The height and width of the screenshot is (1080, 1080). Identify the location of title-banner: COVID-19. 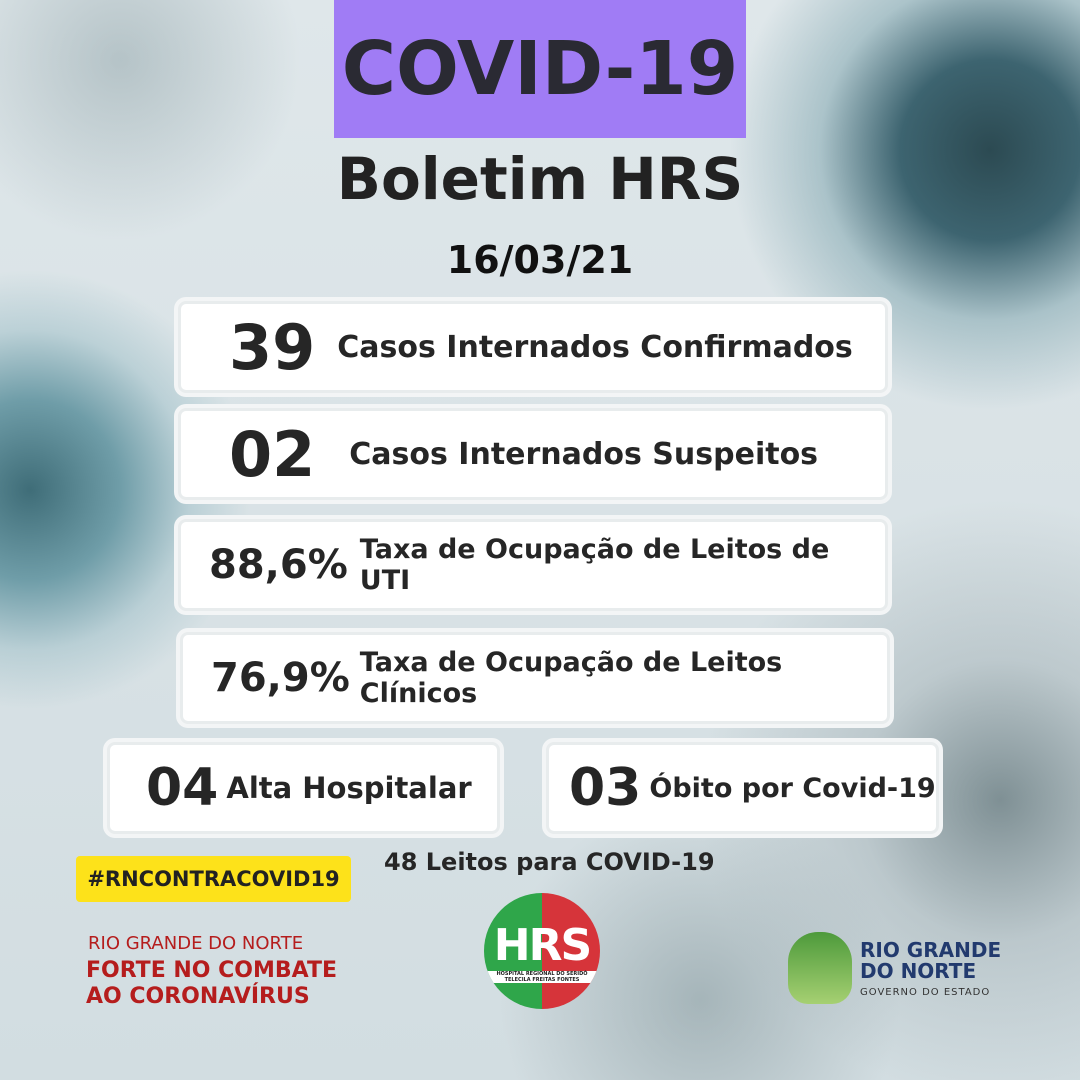
(540, 69).